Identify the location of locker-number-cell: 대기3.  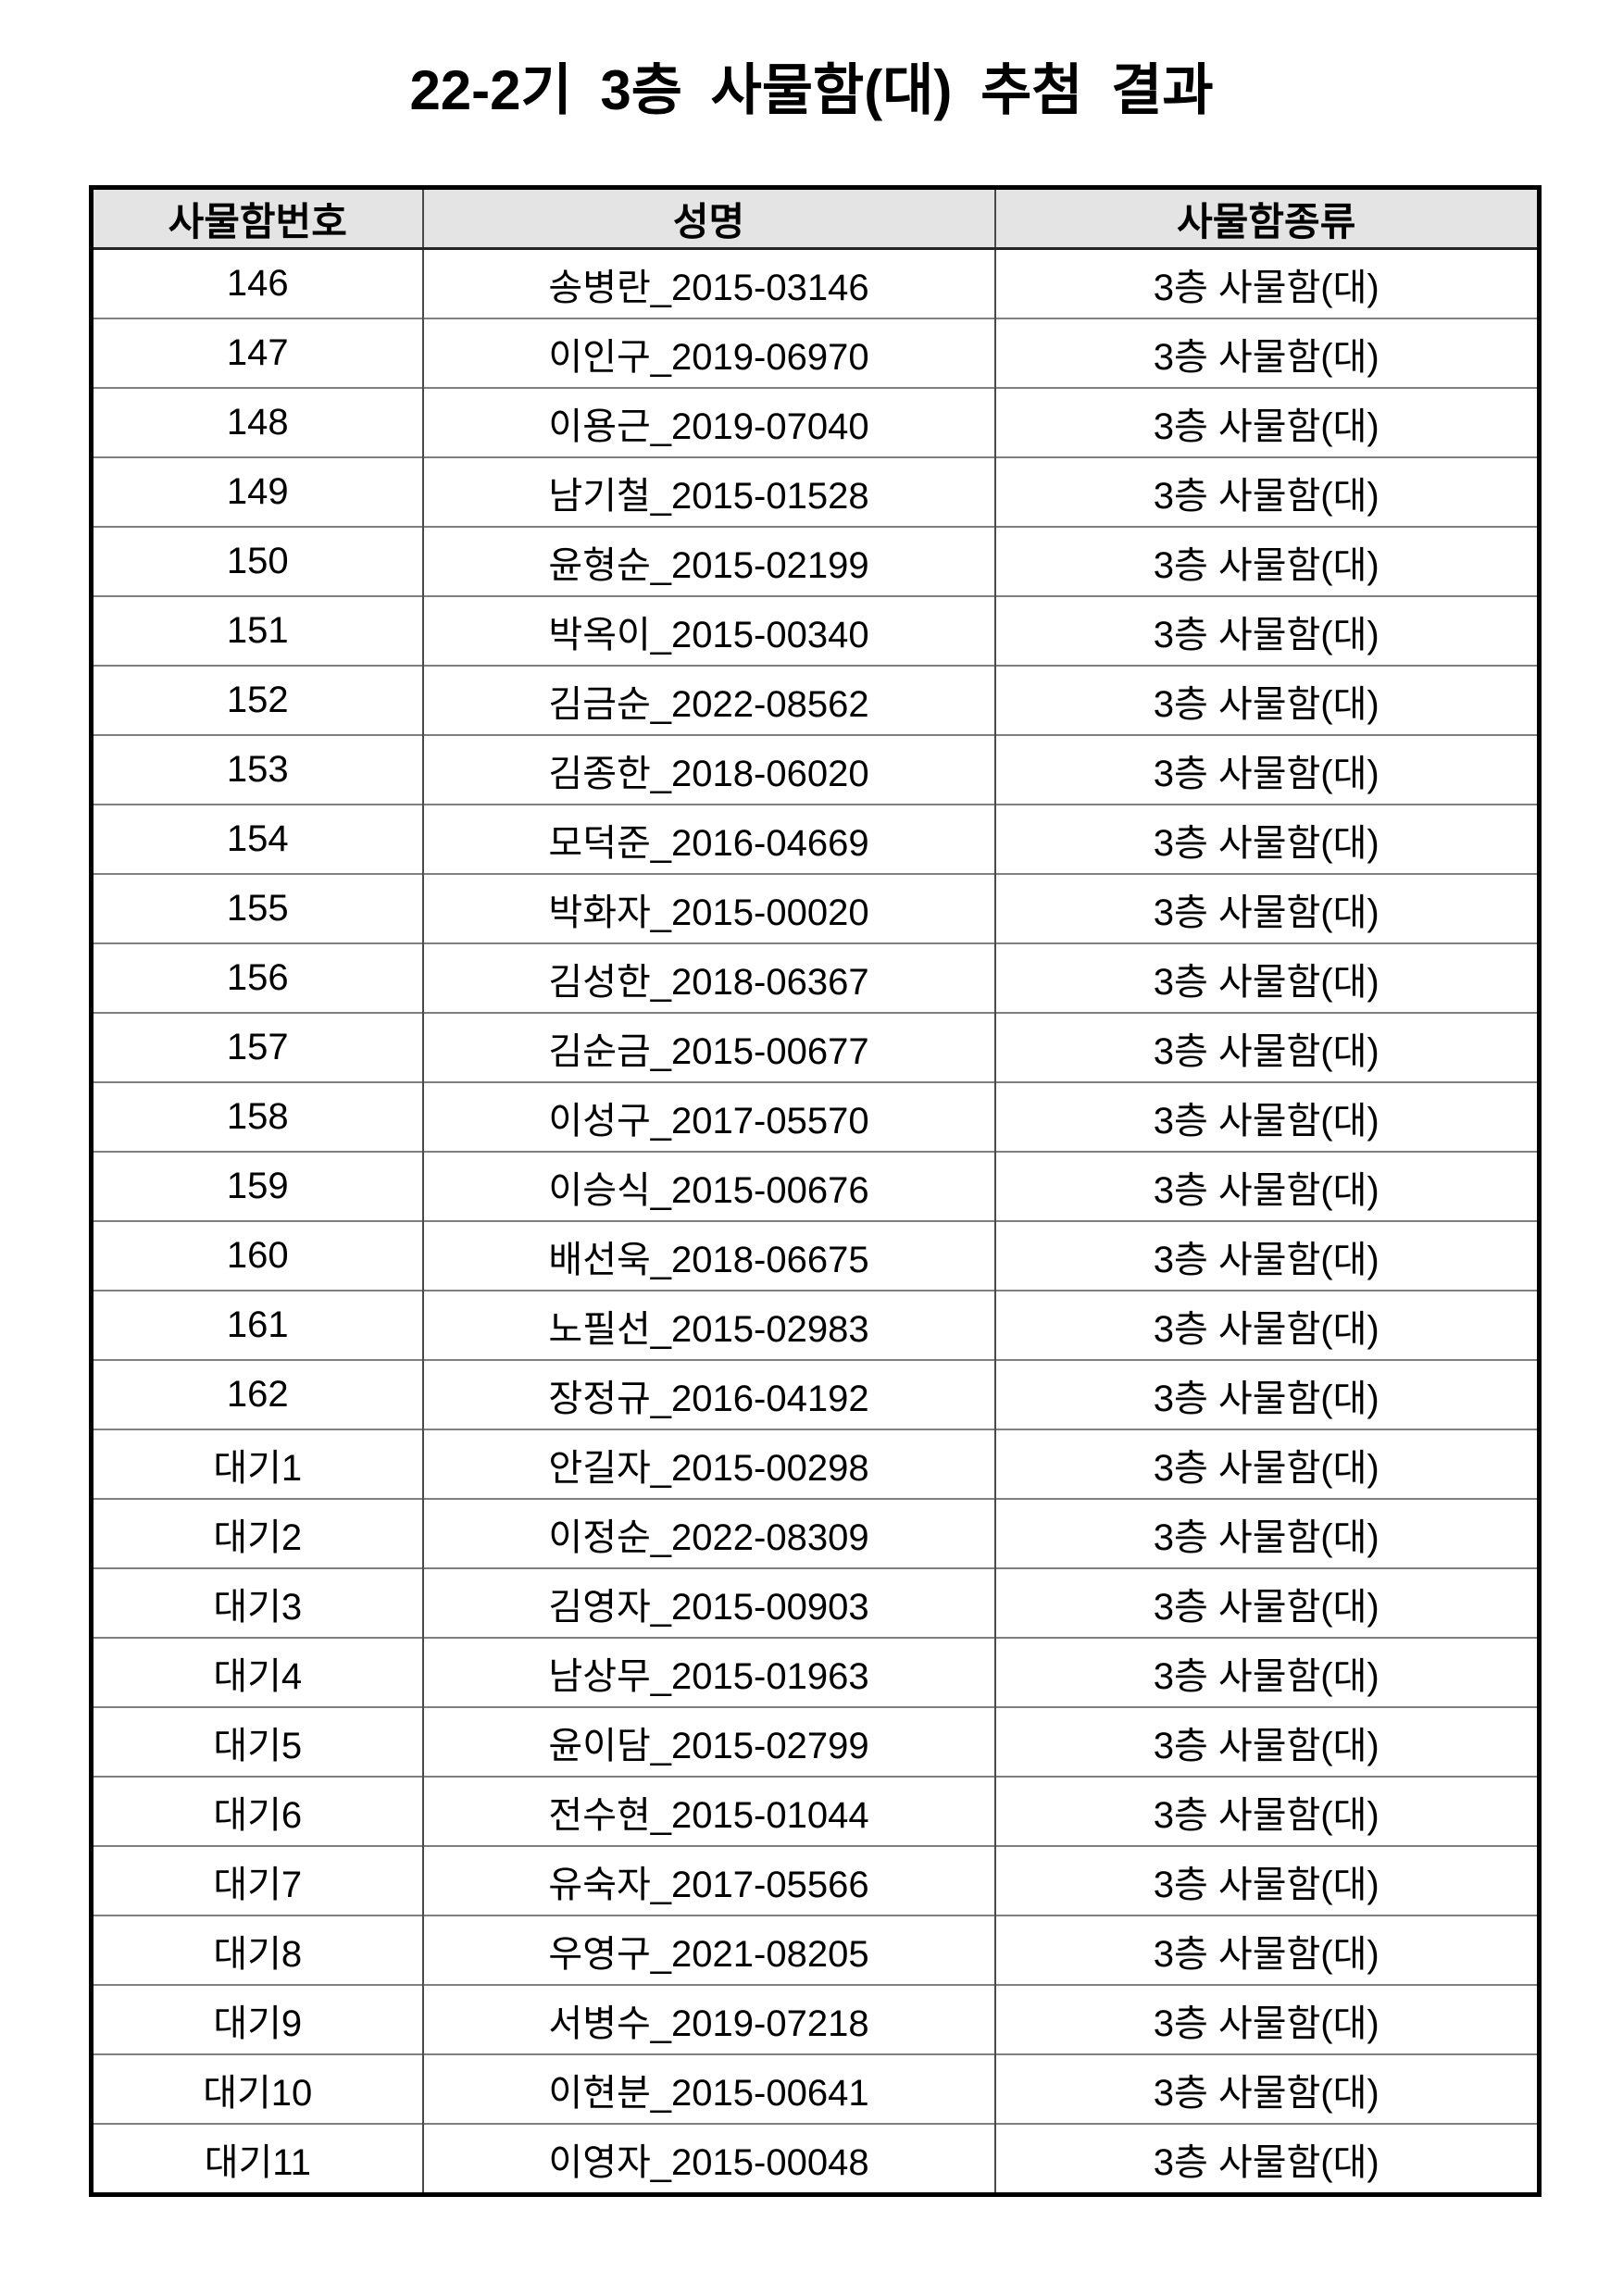
(257, 1602).